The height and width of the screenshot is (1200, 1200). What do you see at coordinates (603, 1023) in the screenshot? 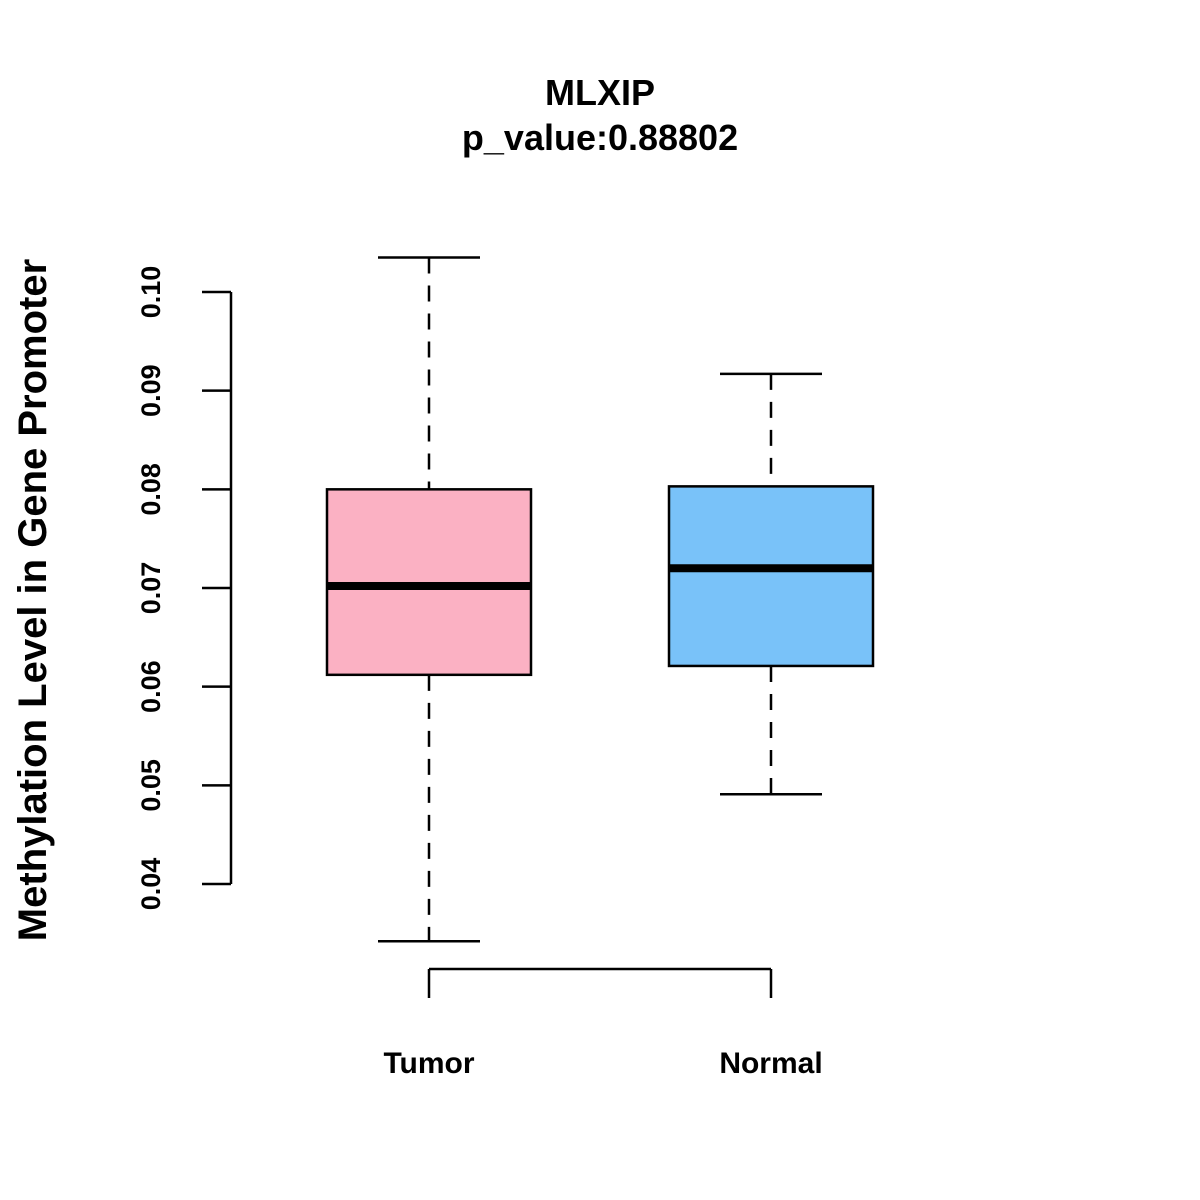
I see `x-axis: Tumor Normal` at bounding box center [603, 1023].